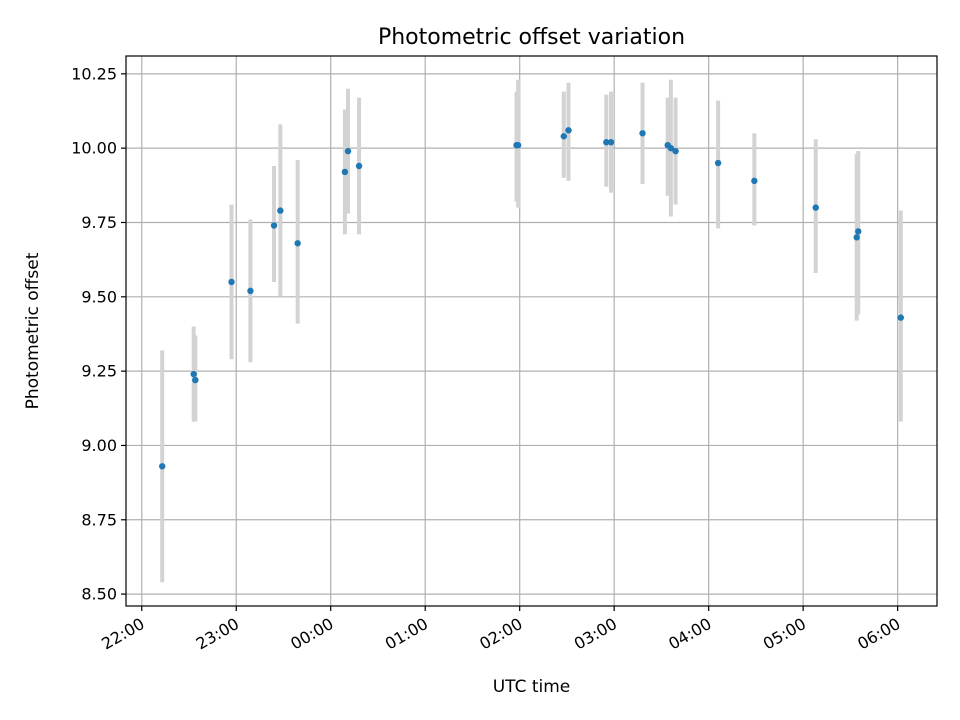 Image resolution: width=960 pixels, height=720 pixels. What do you see at coordinates (595, 634) in the screenshot?
I see `x-tick-label: 03:00` at bounding box center [595, 634].